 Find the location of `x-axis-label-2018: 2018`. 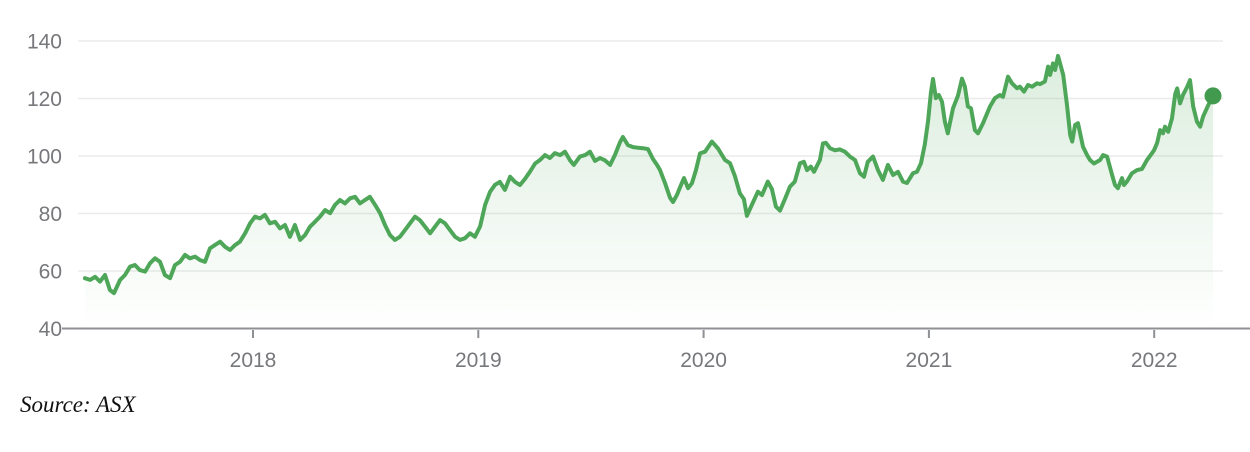

x-axis-label-2018: 2018 is located at coordinates (253, 360).